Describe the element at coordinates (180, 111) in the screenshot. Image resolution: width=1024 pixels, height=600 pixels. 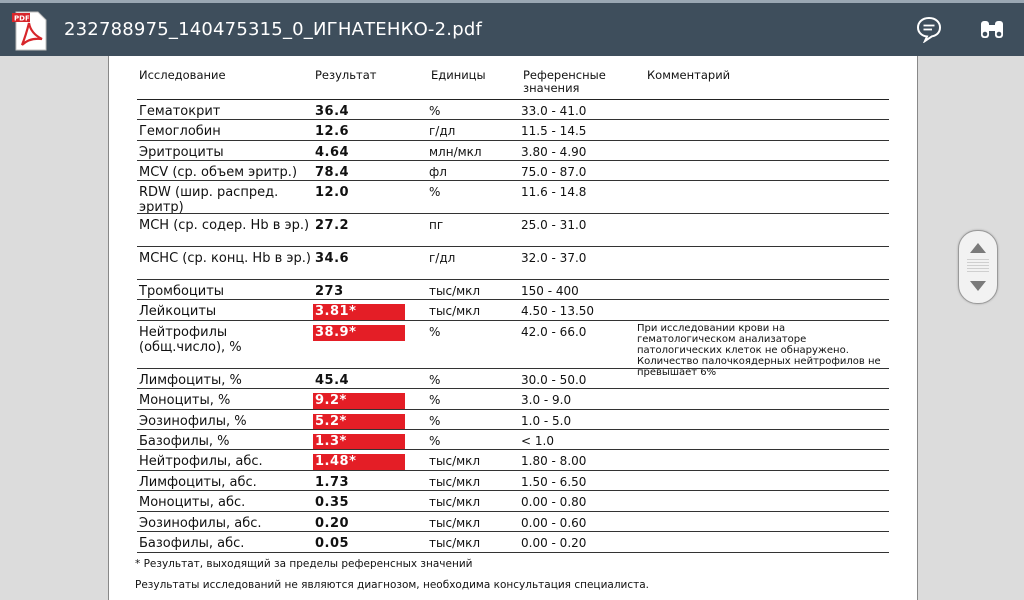
I see `row-name: Гематокрит` at that location.